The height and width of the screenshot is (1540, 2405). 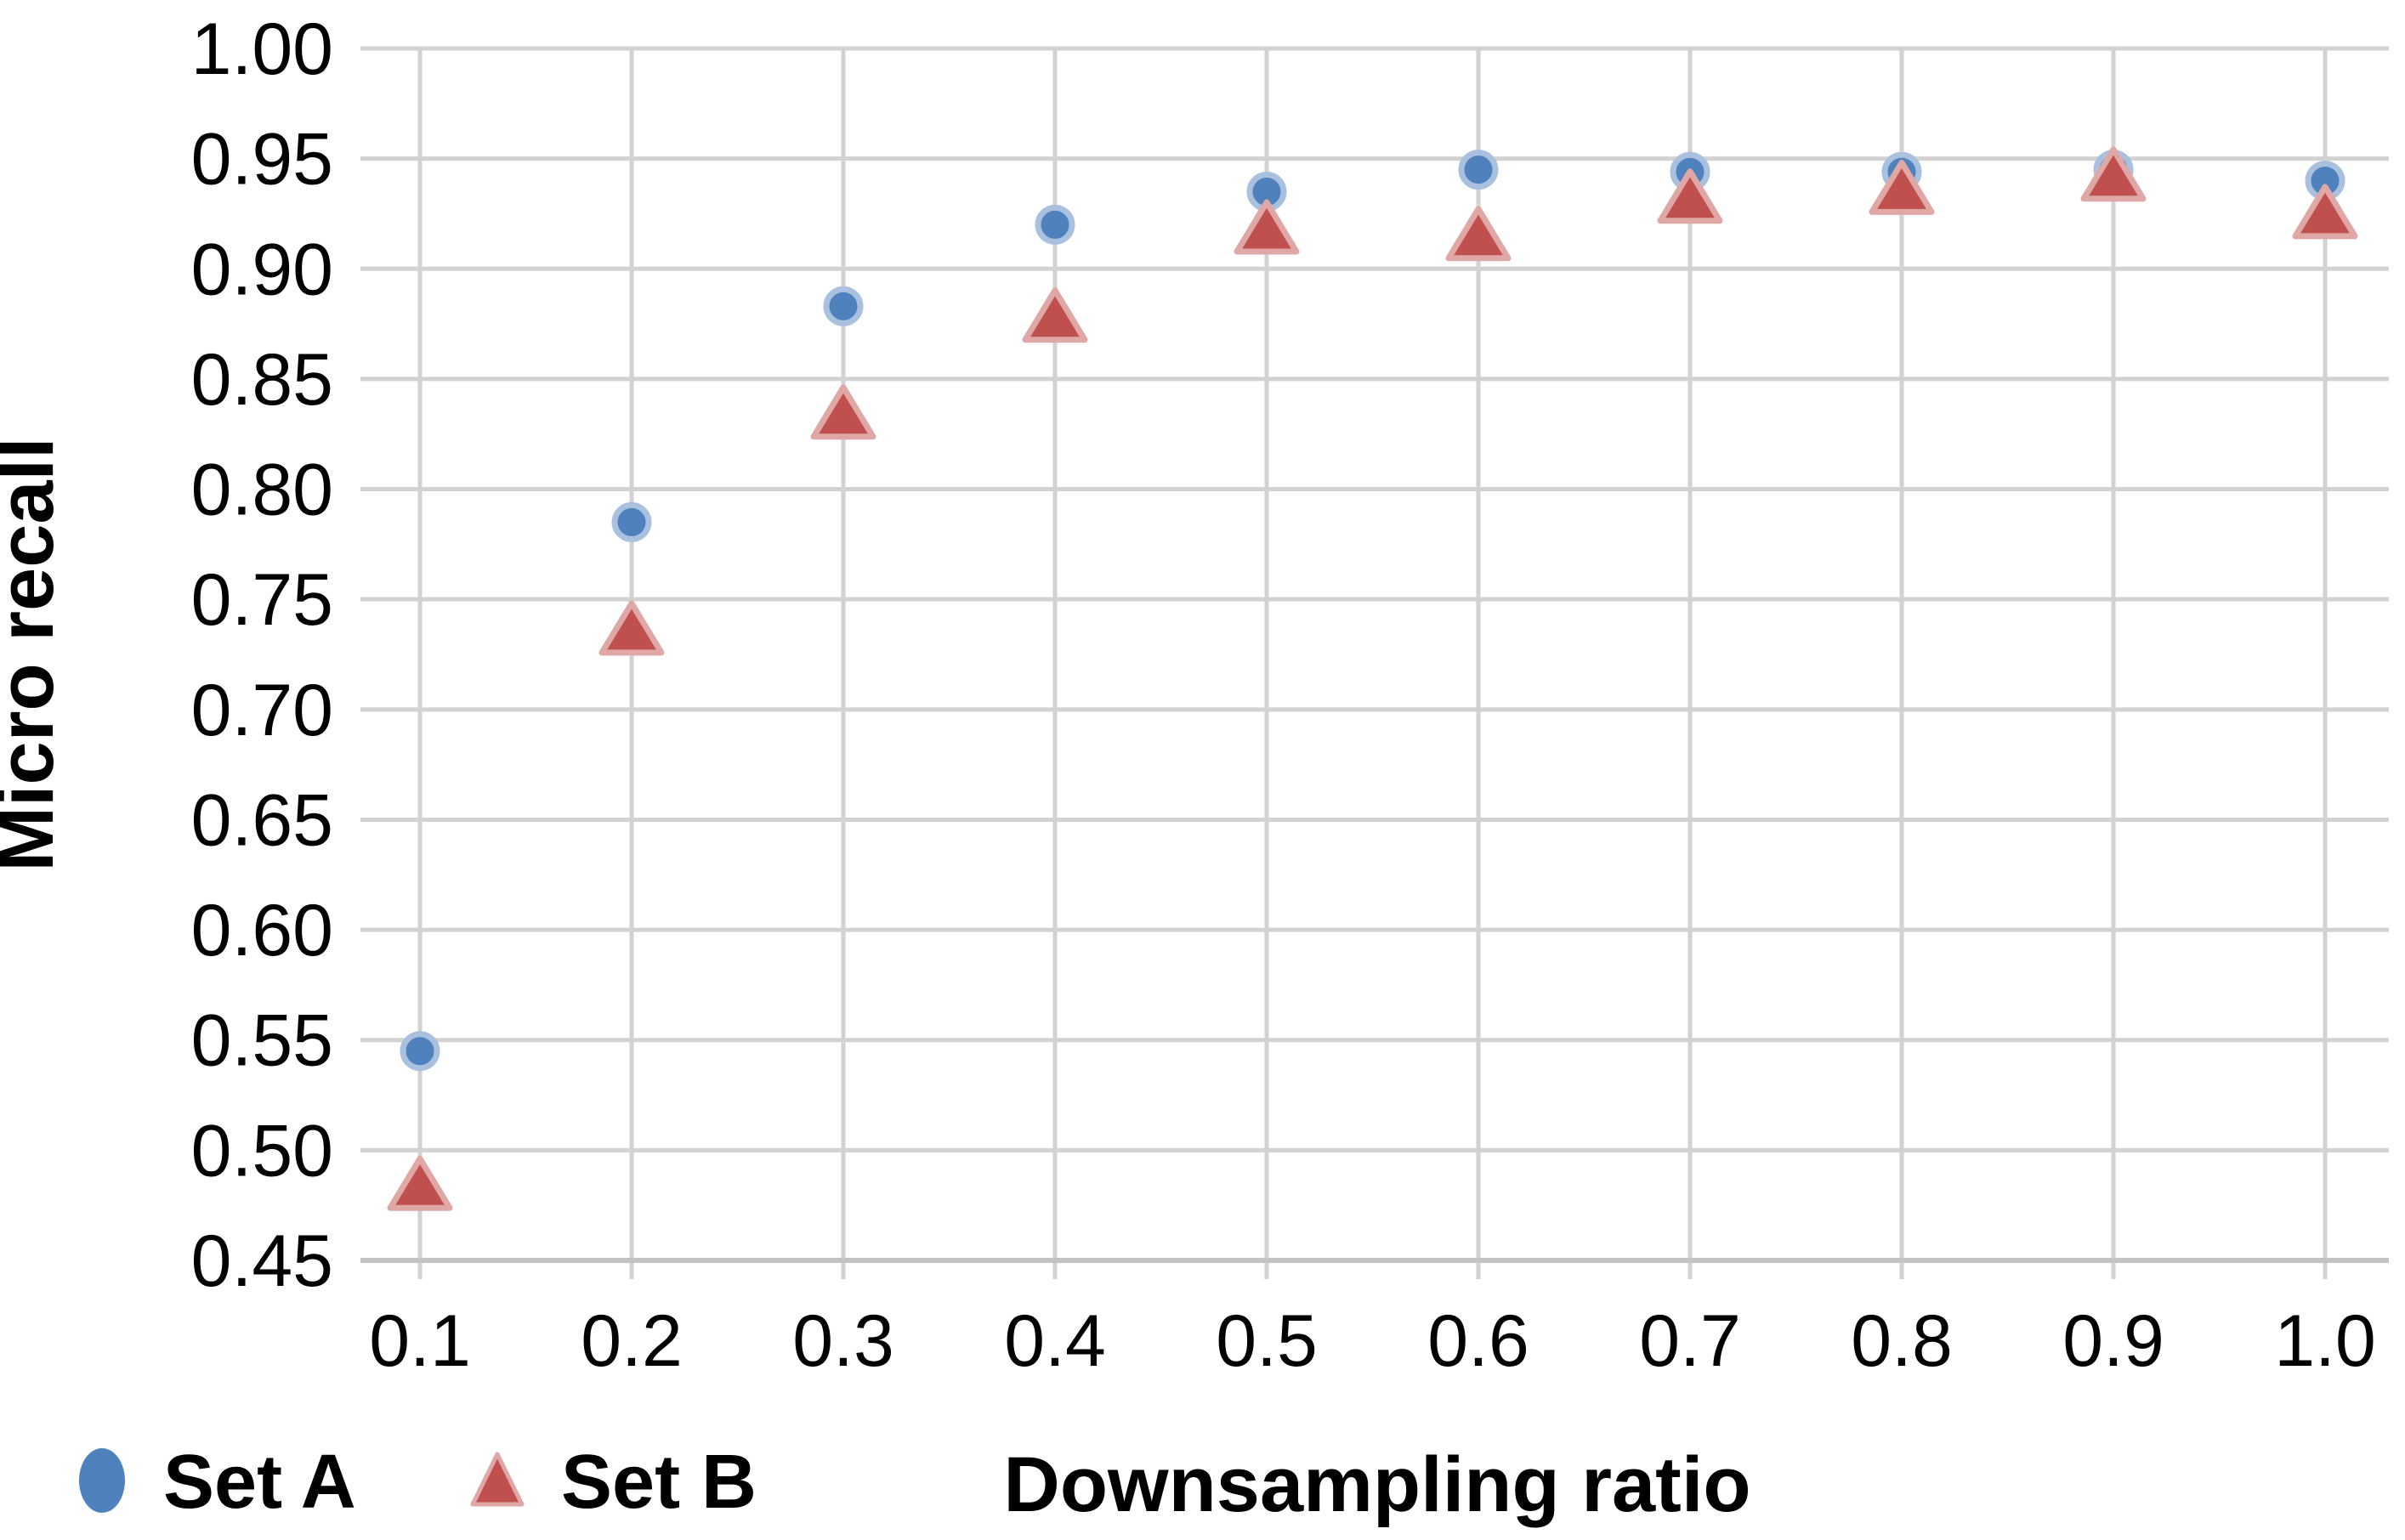 I want to click on y-tick-label: 0.80, so click(x=262, y=490).